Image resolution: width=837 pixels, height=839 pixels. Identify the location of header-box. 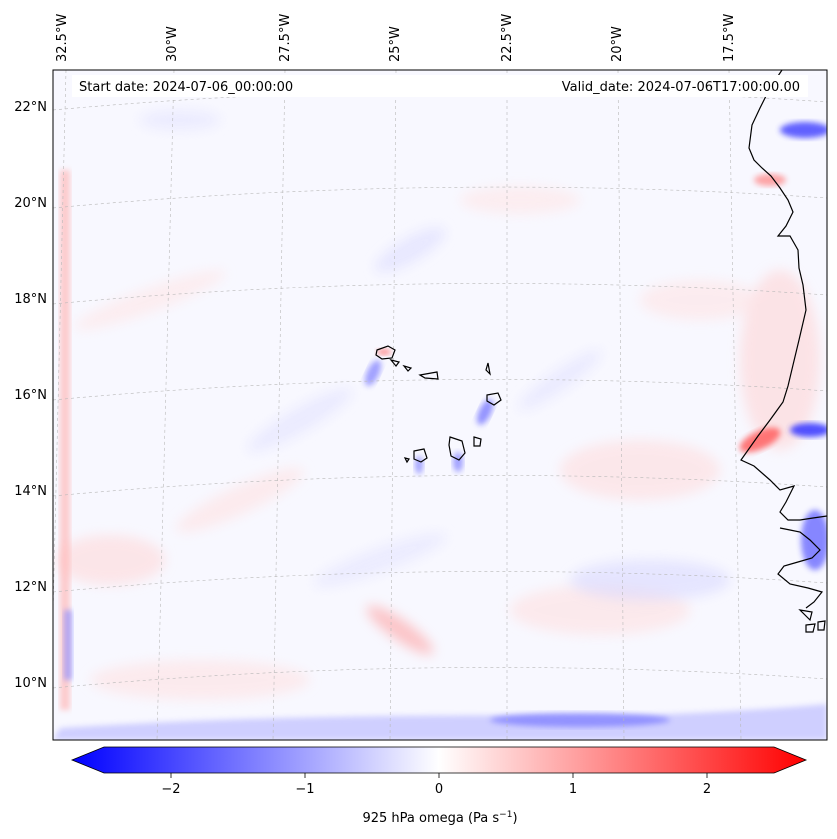
(440, 86).